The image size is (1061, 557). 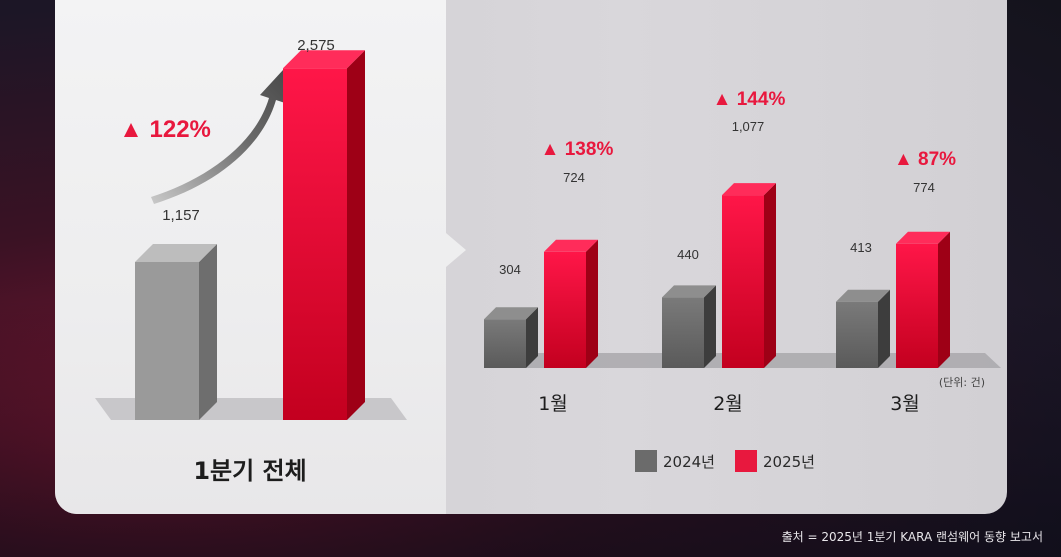 I want to click on total-growth-label: ▲ 122%, so click(x=165, y=129).